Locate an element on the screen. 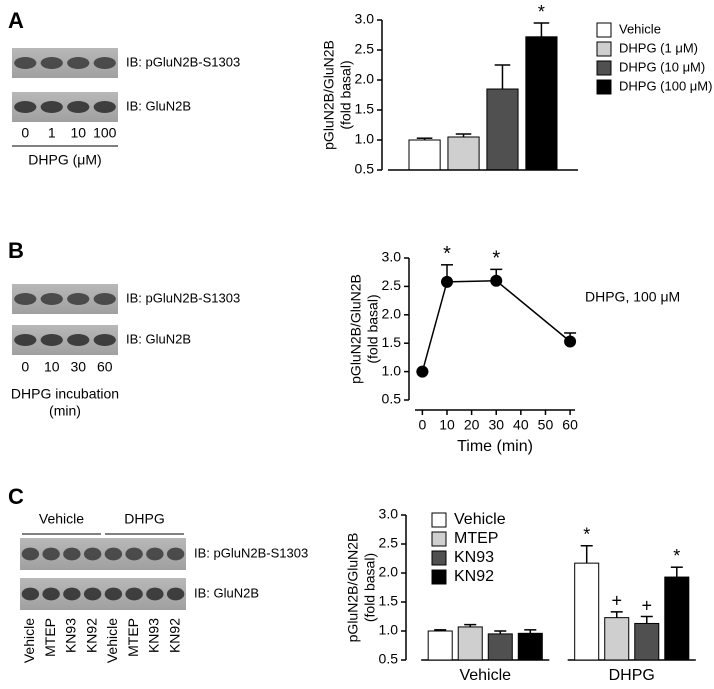 Image resolution: width=714 pixels, height=689 pixels. lane-label: 60 is located at coordinates (105, 367).